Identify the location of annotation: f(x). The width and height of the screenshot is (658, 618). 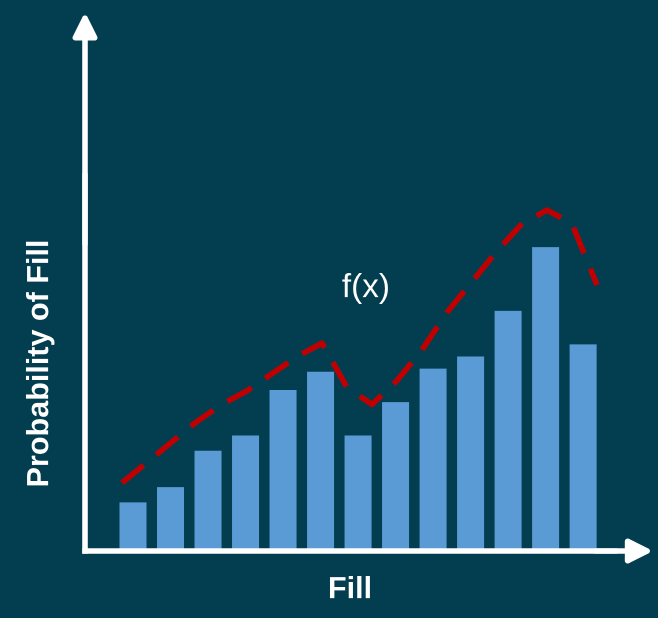
(365, 288).